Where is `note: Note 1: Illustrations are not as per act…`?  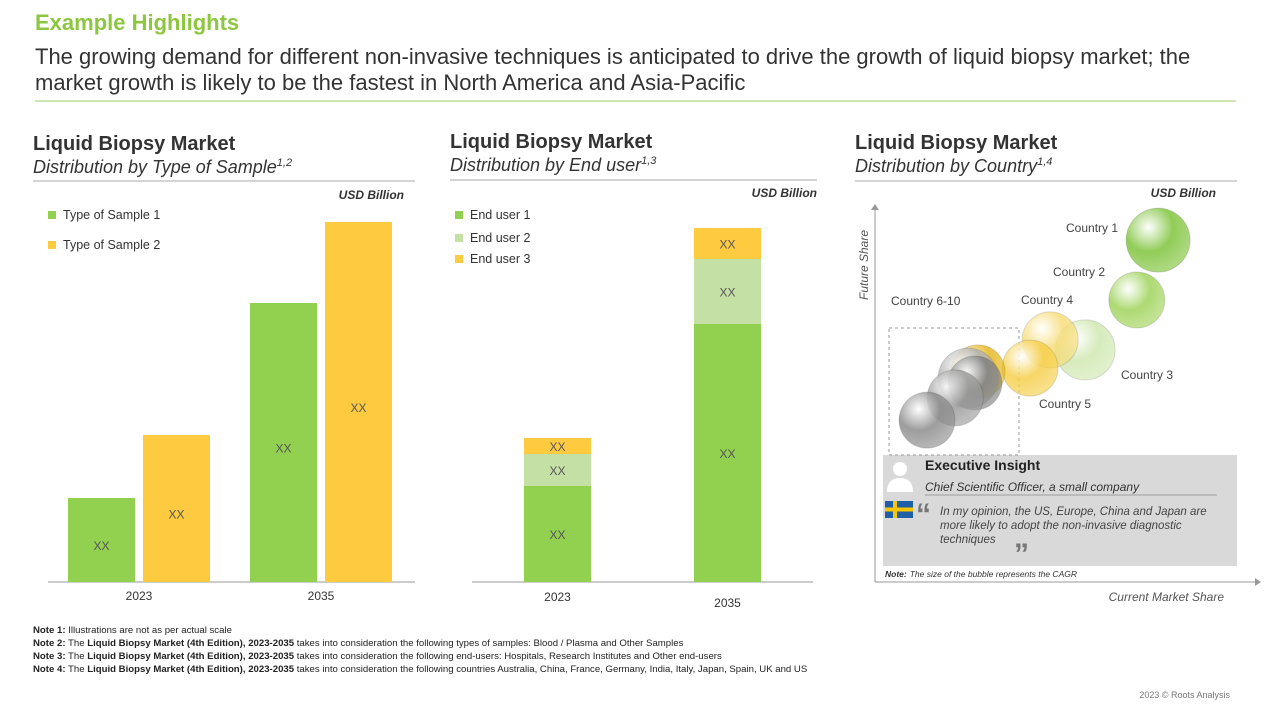 note: Note 1: Illustrations are not as per act… is located at coordinates (420, 630).